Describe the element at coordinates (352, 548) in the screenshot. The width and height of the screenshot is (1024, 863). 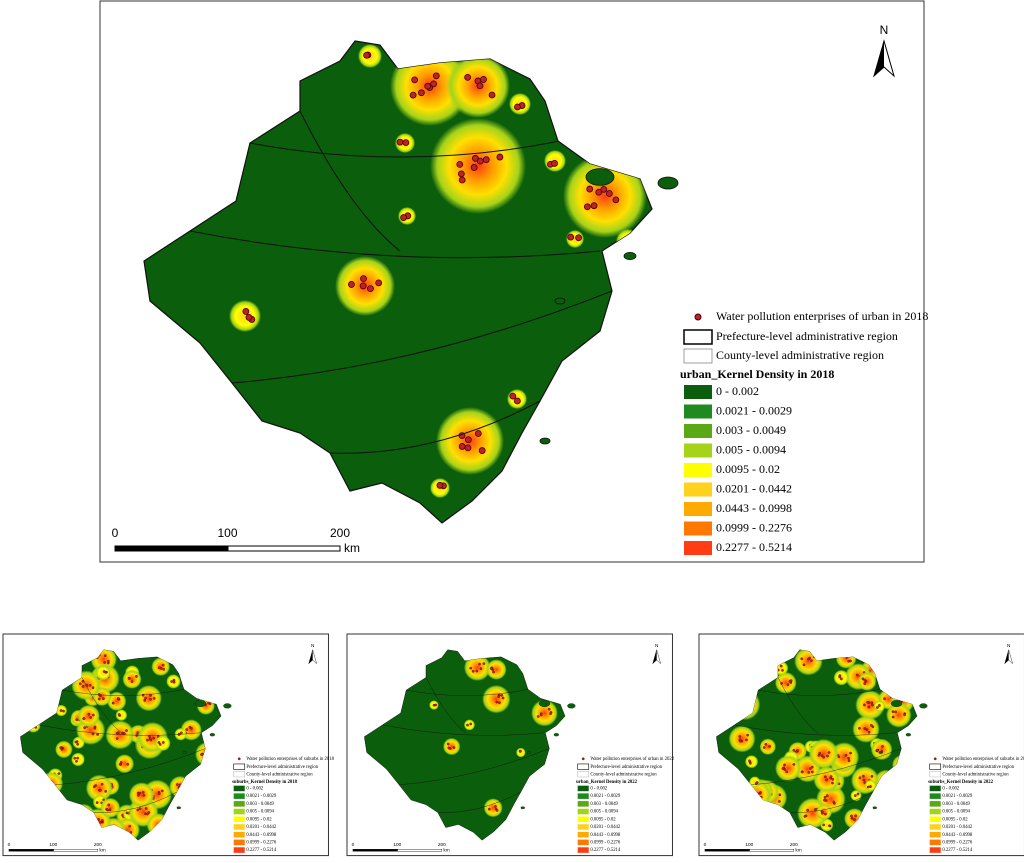
I see `scale-unit: km` at that location.